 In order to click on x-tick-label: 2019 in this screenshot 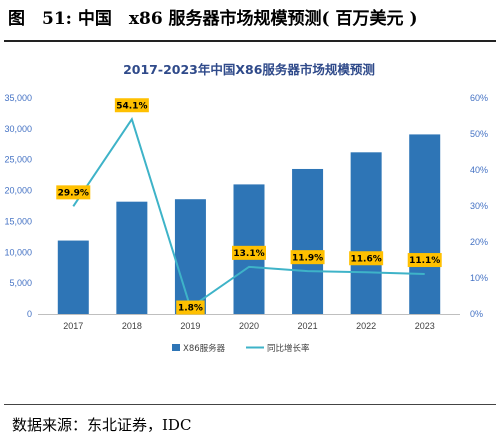, I will do `click(190, 326)`.